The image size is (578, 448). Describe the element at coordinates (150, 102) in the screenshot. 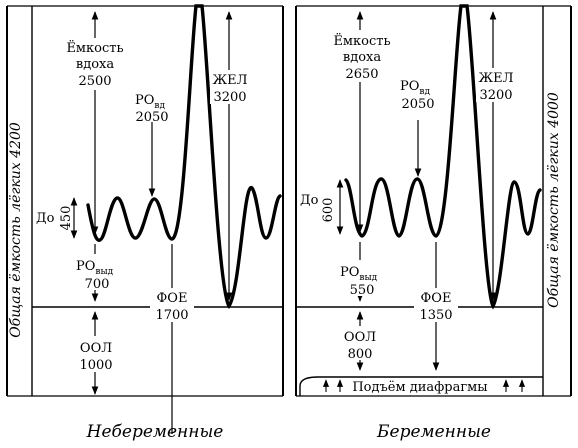

I see `left-irv-label: РОвд` at that location.